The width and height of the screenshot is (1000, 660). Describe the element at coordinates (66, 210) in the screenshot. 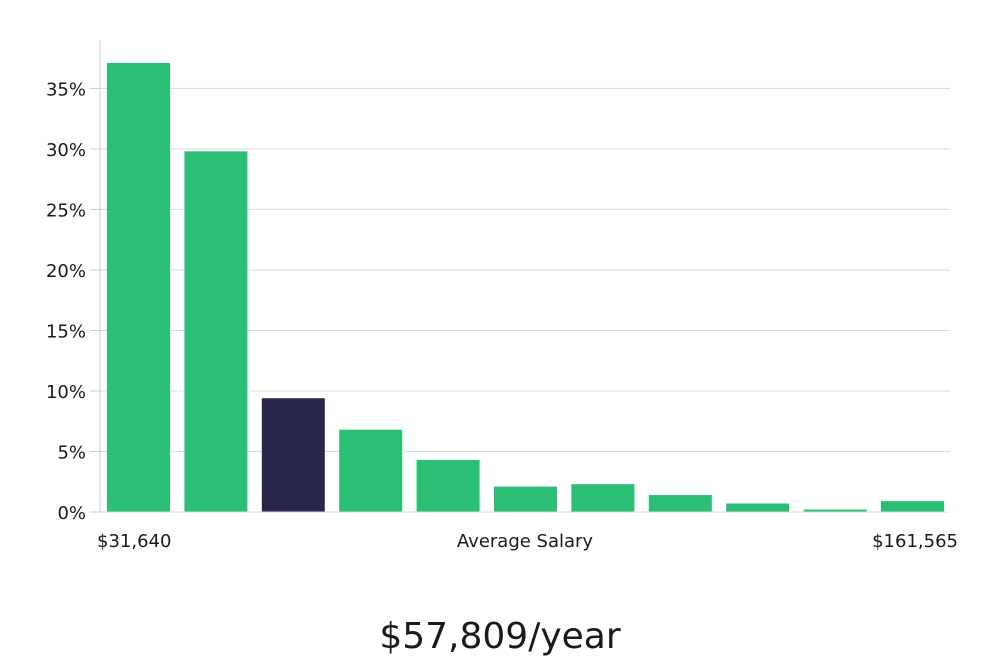

I see `y-tick-label: 25%` at that location.